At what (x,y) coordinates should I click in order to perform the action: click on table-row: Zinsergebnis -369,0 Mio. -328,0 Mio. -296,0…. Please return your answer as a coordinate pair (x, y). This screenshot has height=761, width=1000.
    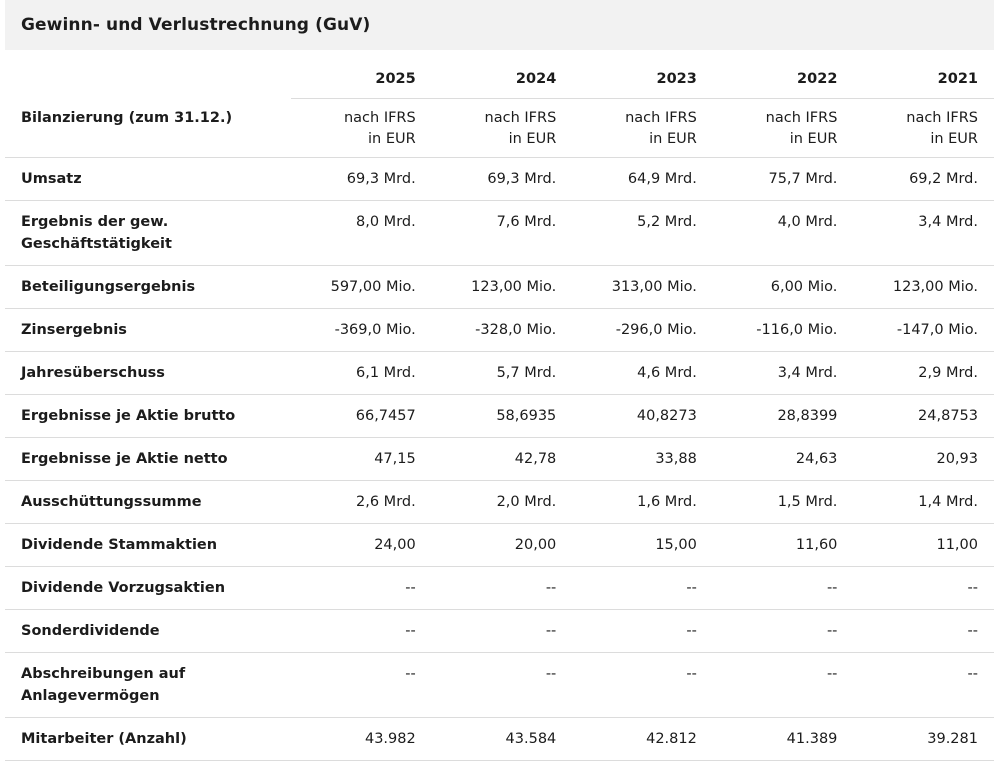
    Looking at the image, I should click on (499, 330).